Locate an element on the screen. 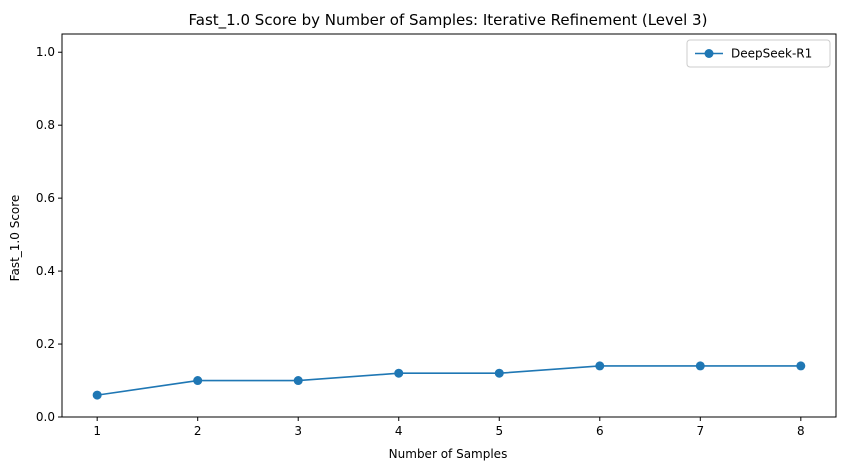 The image size is (846, 470). x-tick-label: 2 is located at coordinates (198, 431).